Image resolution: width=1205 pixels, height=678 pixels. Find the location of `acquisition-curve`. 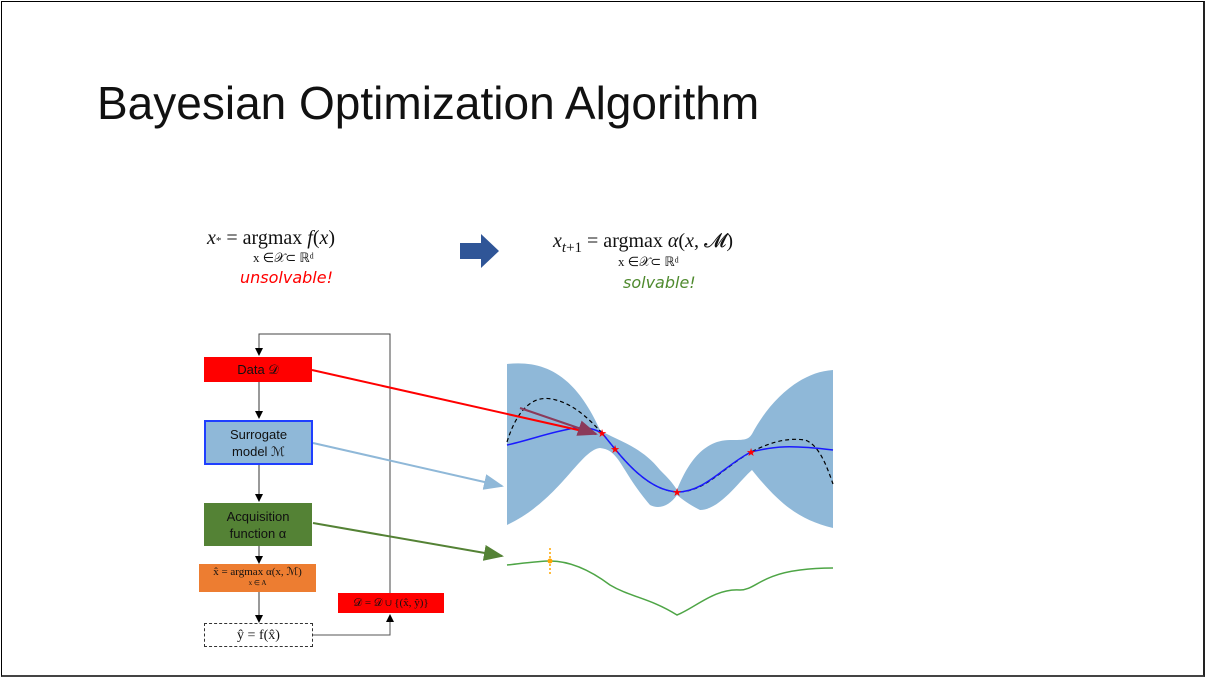

acquisition-curve is located at coordinates (670, 588).